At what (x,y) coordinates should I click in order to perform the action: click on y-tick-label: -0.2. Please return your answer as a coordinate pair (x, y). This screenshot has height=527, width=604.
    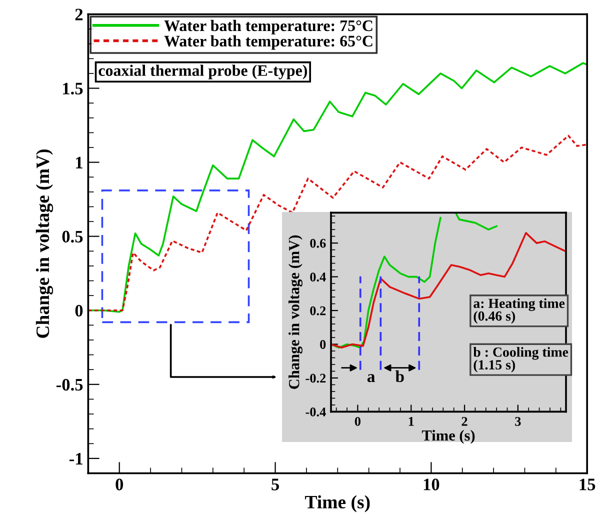
    Looking at the image, I should click on (316, 378).